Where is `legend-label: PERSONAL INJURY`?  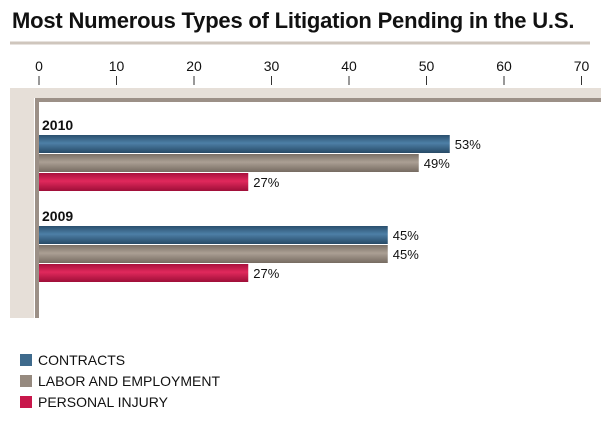
legend-label: PERSONAL INJURY is located at coordinates (103, 401).